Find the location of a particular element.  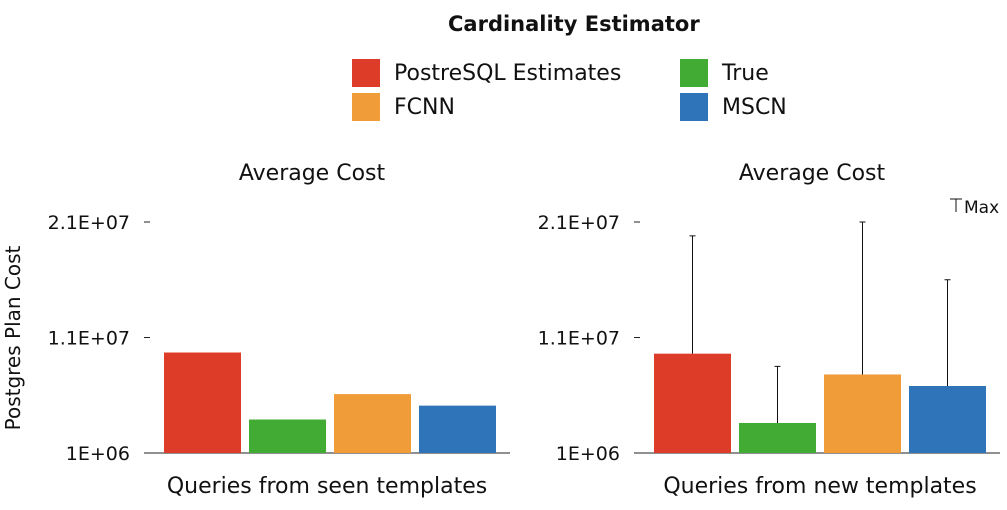

y-tick-label-0-0: 2.1E+07 is located at coordinates (89, 223).